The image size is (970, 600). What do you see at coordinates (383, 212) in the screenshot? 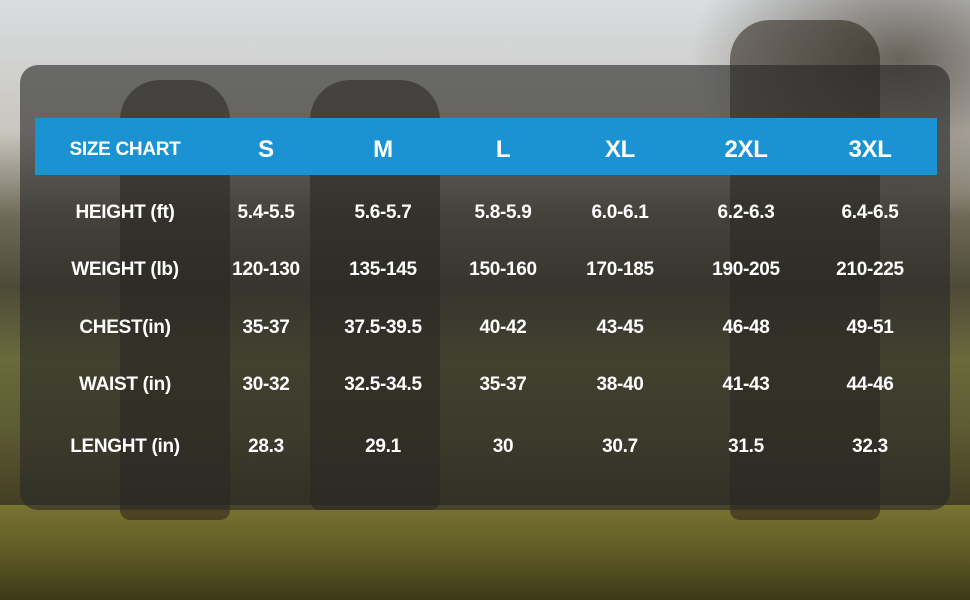
I see `size-measurement-value: 5.6-5.7` at bounding box center [383, 212].